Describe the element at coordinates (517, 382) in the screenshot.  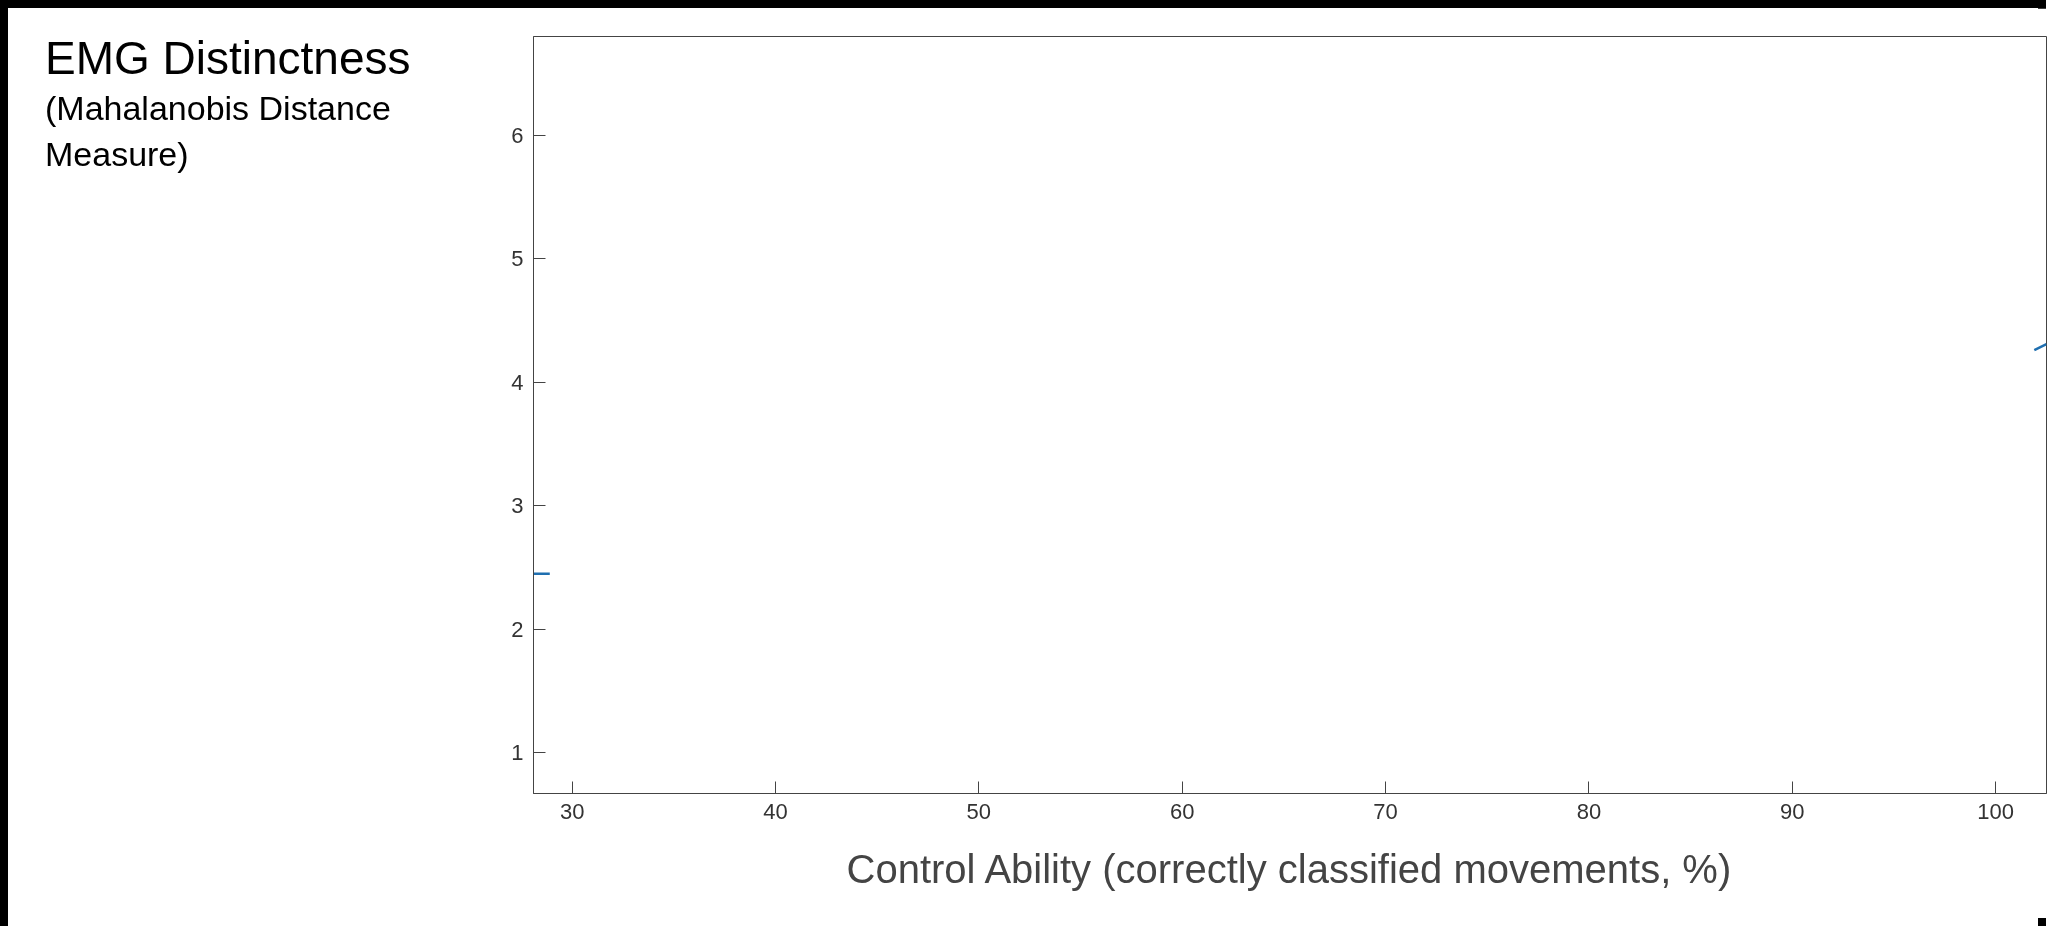
I see `y-tick-label: 4` at that location.